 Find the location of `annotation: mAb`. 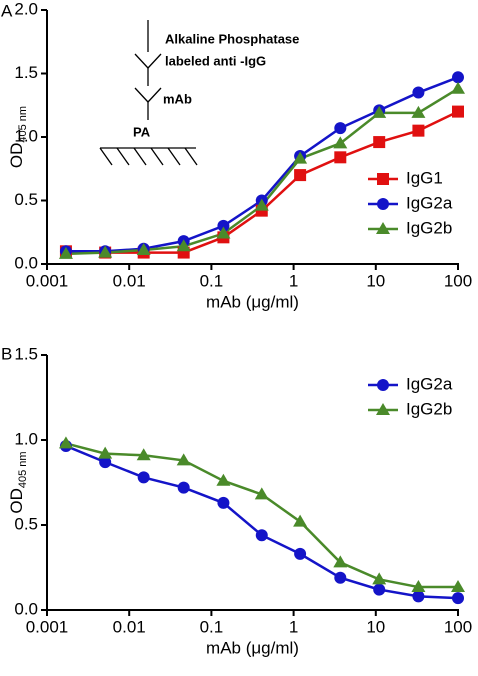

annotation: mAb is located at coordinates (177, 98).